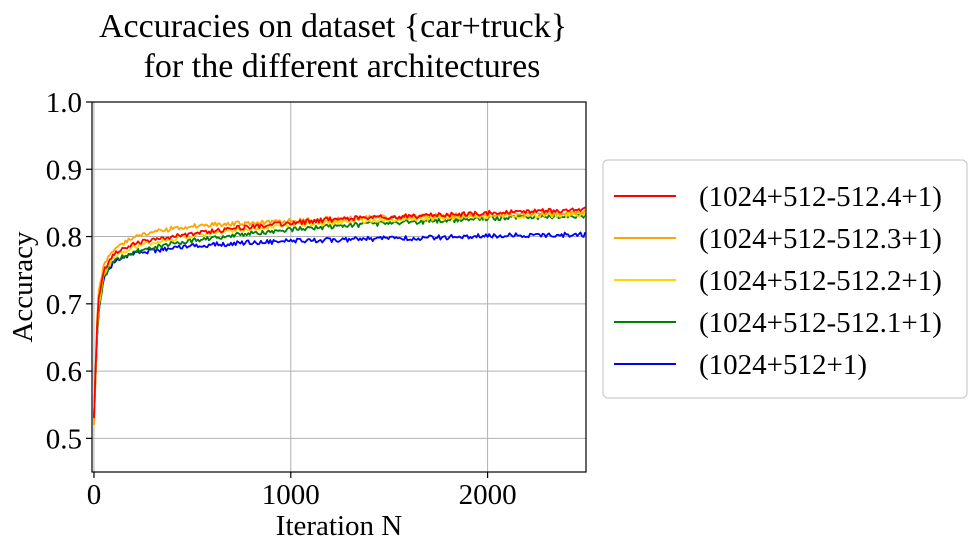 This screenshot has width=976, height=551. What do you see at coordinates (64, 305) in the screenshot?
I see `y-tick-label: 0.7` at bounding box center [64, 305].